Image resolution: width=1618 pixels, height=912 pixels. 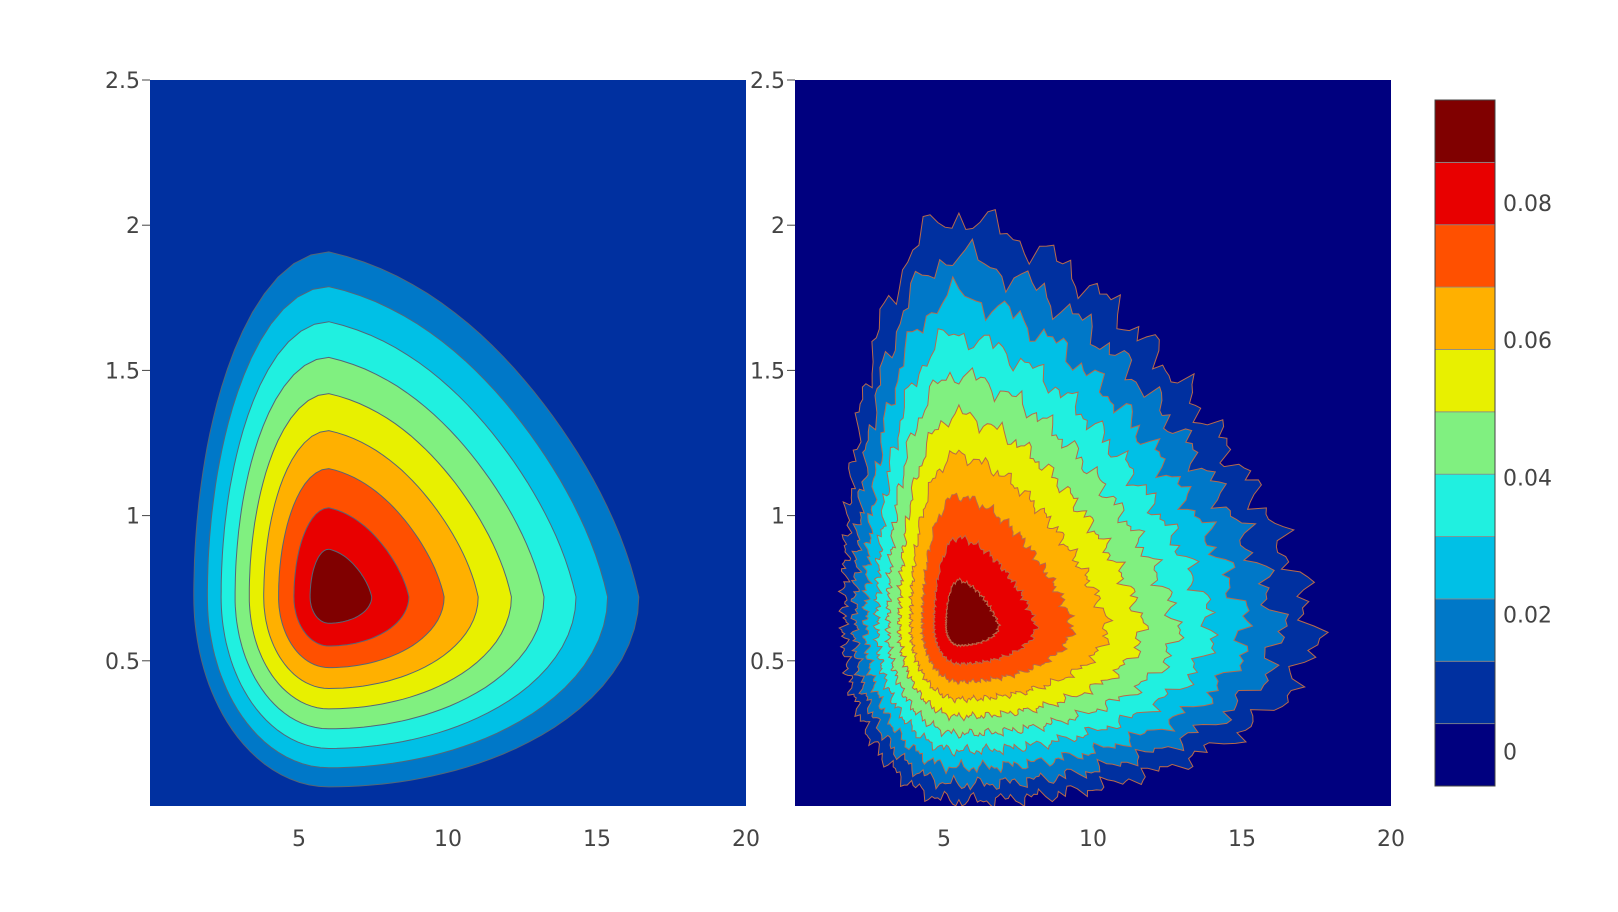 What do you see at coordinates (122, 371) in the screenshot?
I see `left-y-tick-label: 1.5` at bounding box center [122, 371].